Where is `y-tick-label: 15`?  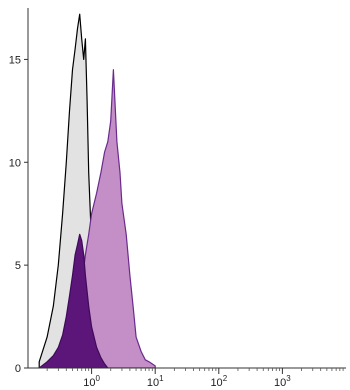 y-tick-label: 15 is located at coordinates (15, 60).